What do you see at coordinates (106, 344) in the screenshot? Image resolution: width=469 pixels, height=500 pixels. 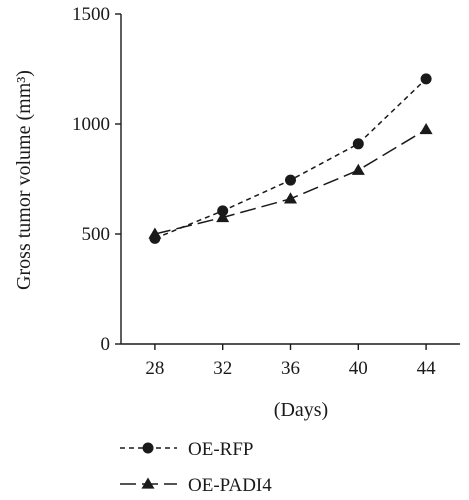 I see `y-tick-label: 0` at bounding box center [106, 344].